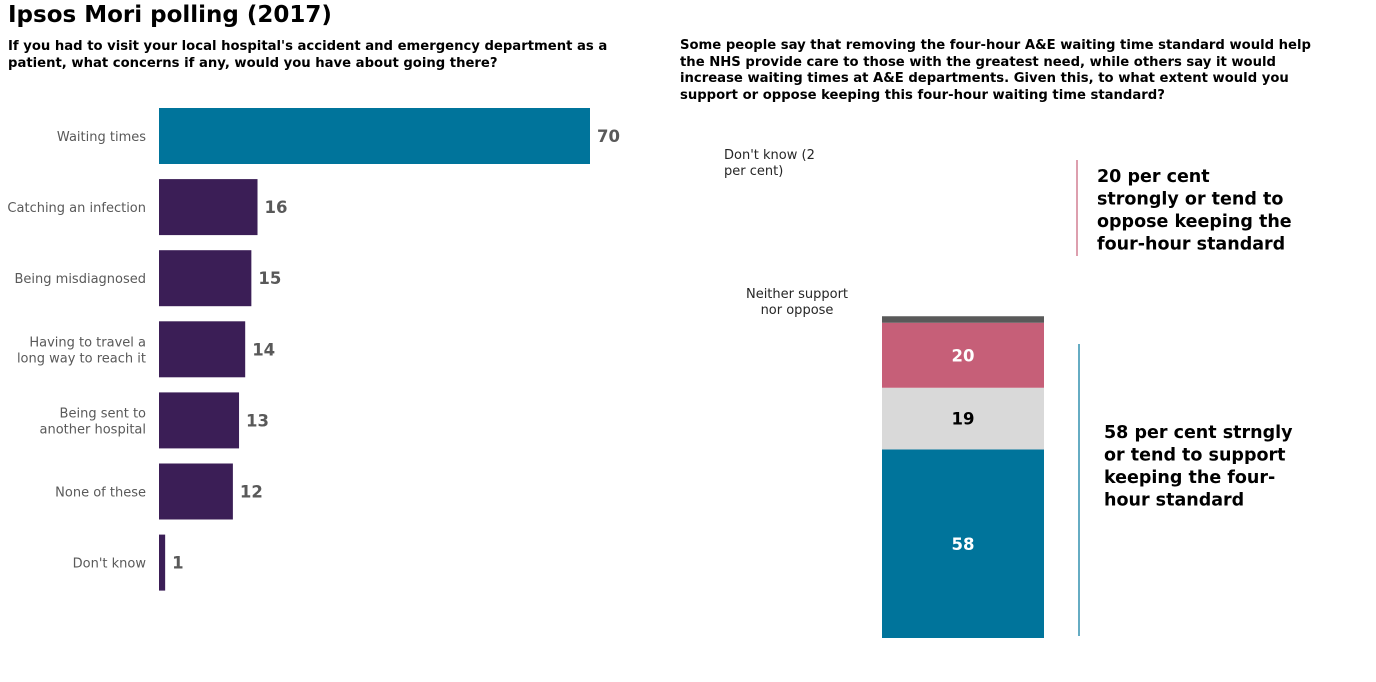  What do you see at coordinates (177, 563) in the screenshot?
I see `bar-value-6: 1` at bounding box center [177, 563].